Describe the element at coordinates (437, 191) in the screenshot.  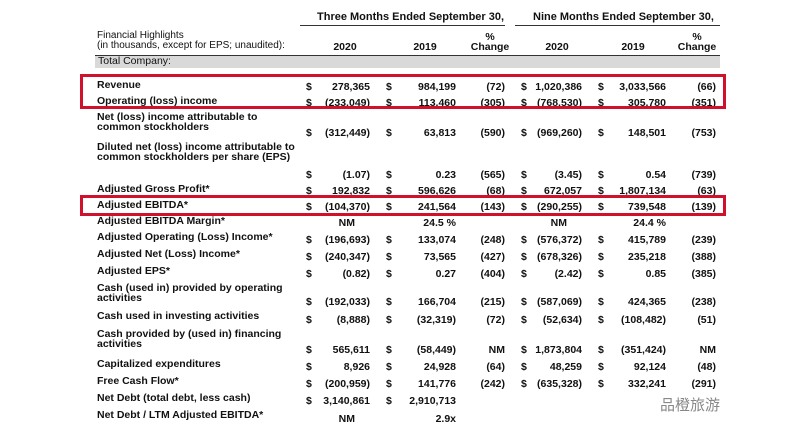
I see `amount: 596,626` at that location.